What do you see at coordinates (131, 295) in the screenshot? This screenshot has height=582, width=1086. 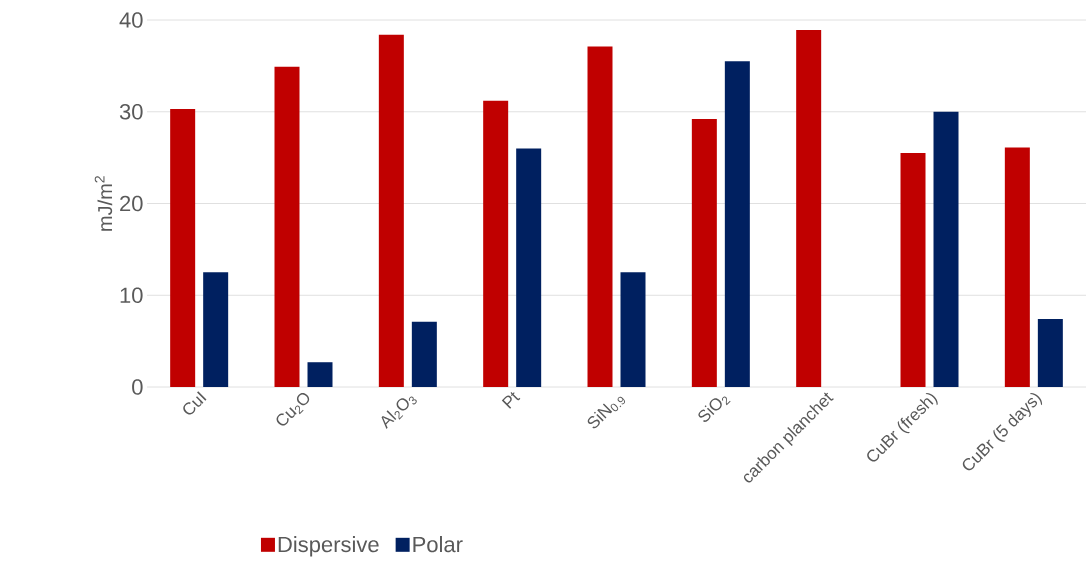 I see `y-tick-label: 10` at bounding box center [131, 295].